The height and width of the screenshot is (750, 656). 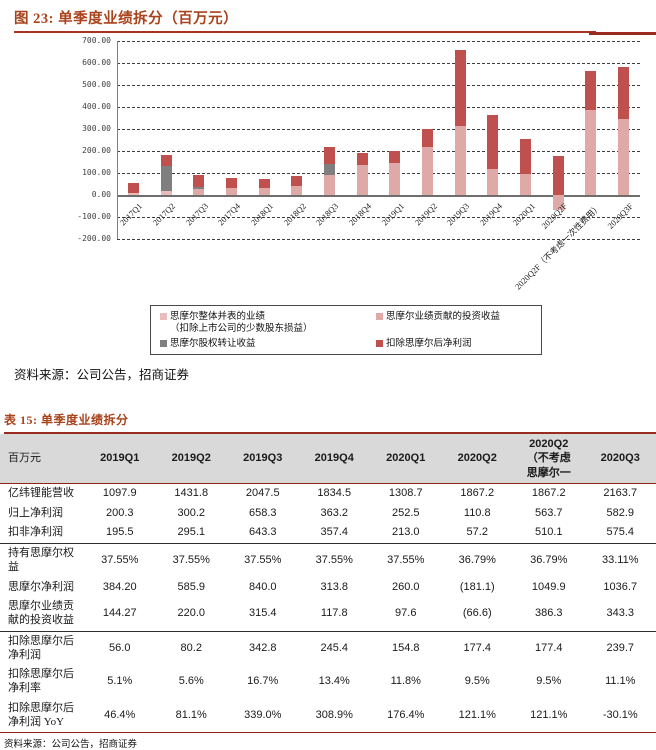 I want to click on table-cell: 2163.7, so click(x=620, y=493).